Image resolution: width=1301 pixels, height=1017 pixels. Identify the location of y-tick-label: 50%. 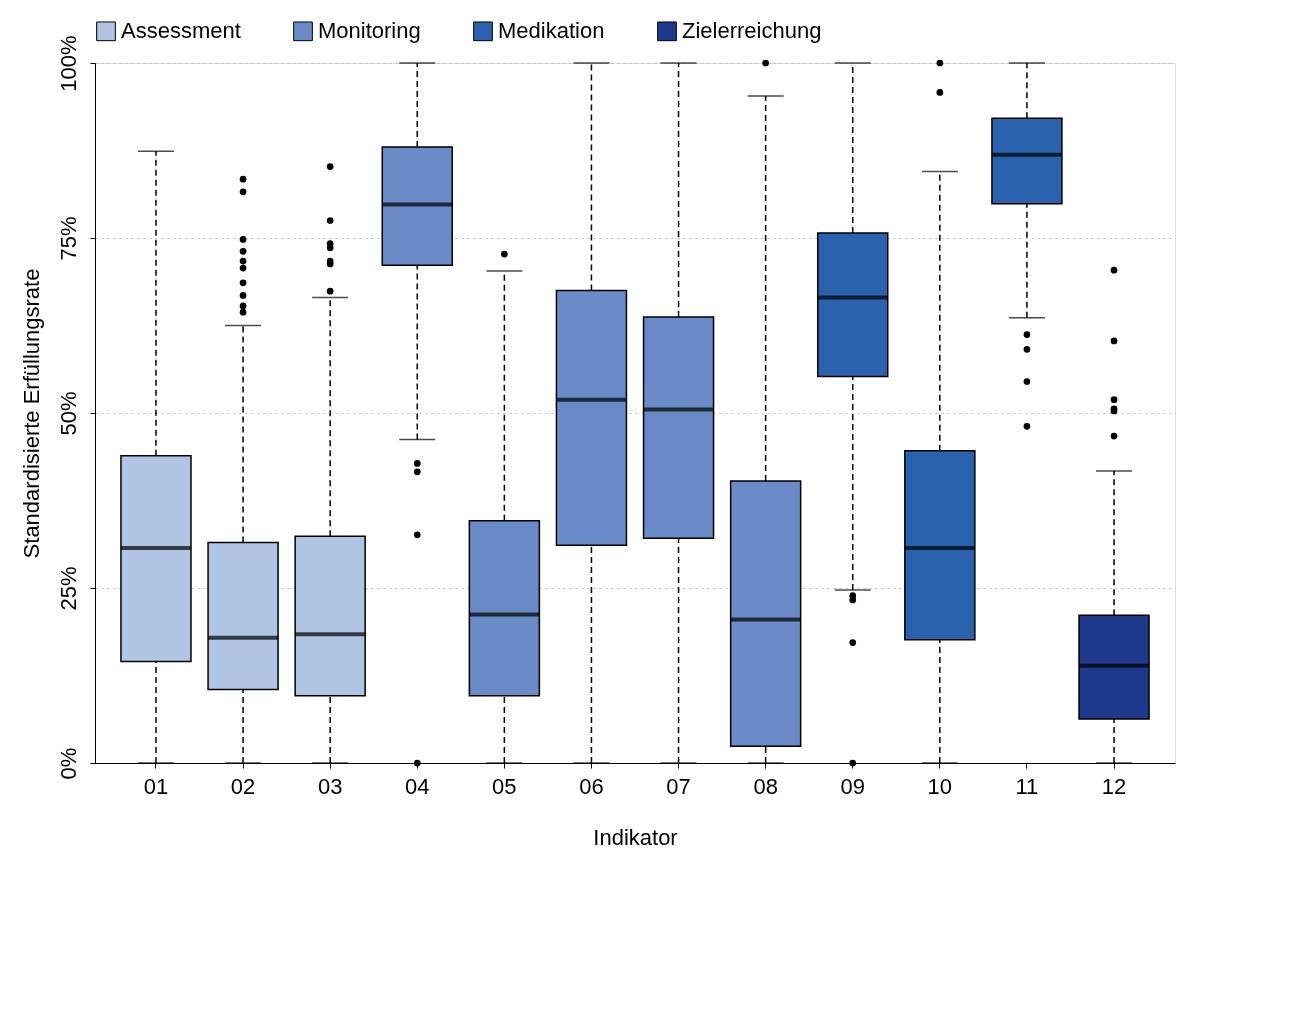
(68, 413).